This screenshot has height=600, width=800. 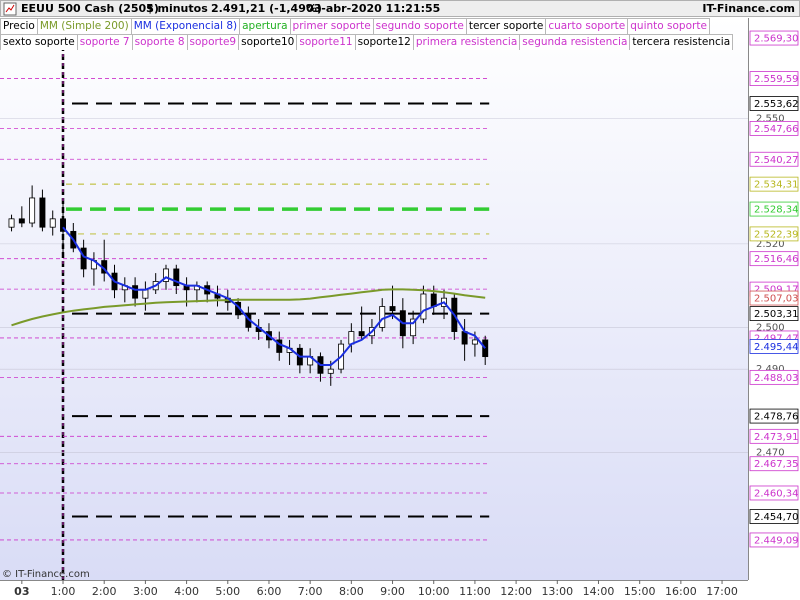 I want to click on legend-entry: Precio, so click(x=19, y=26).